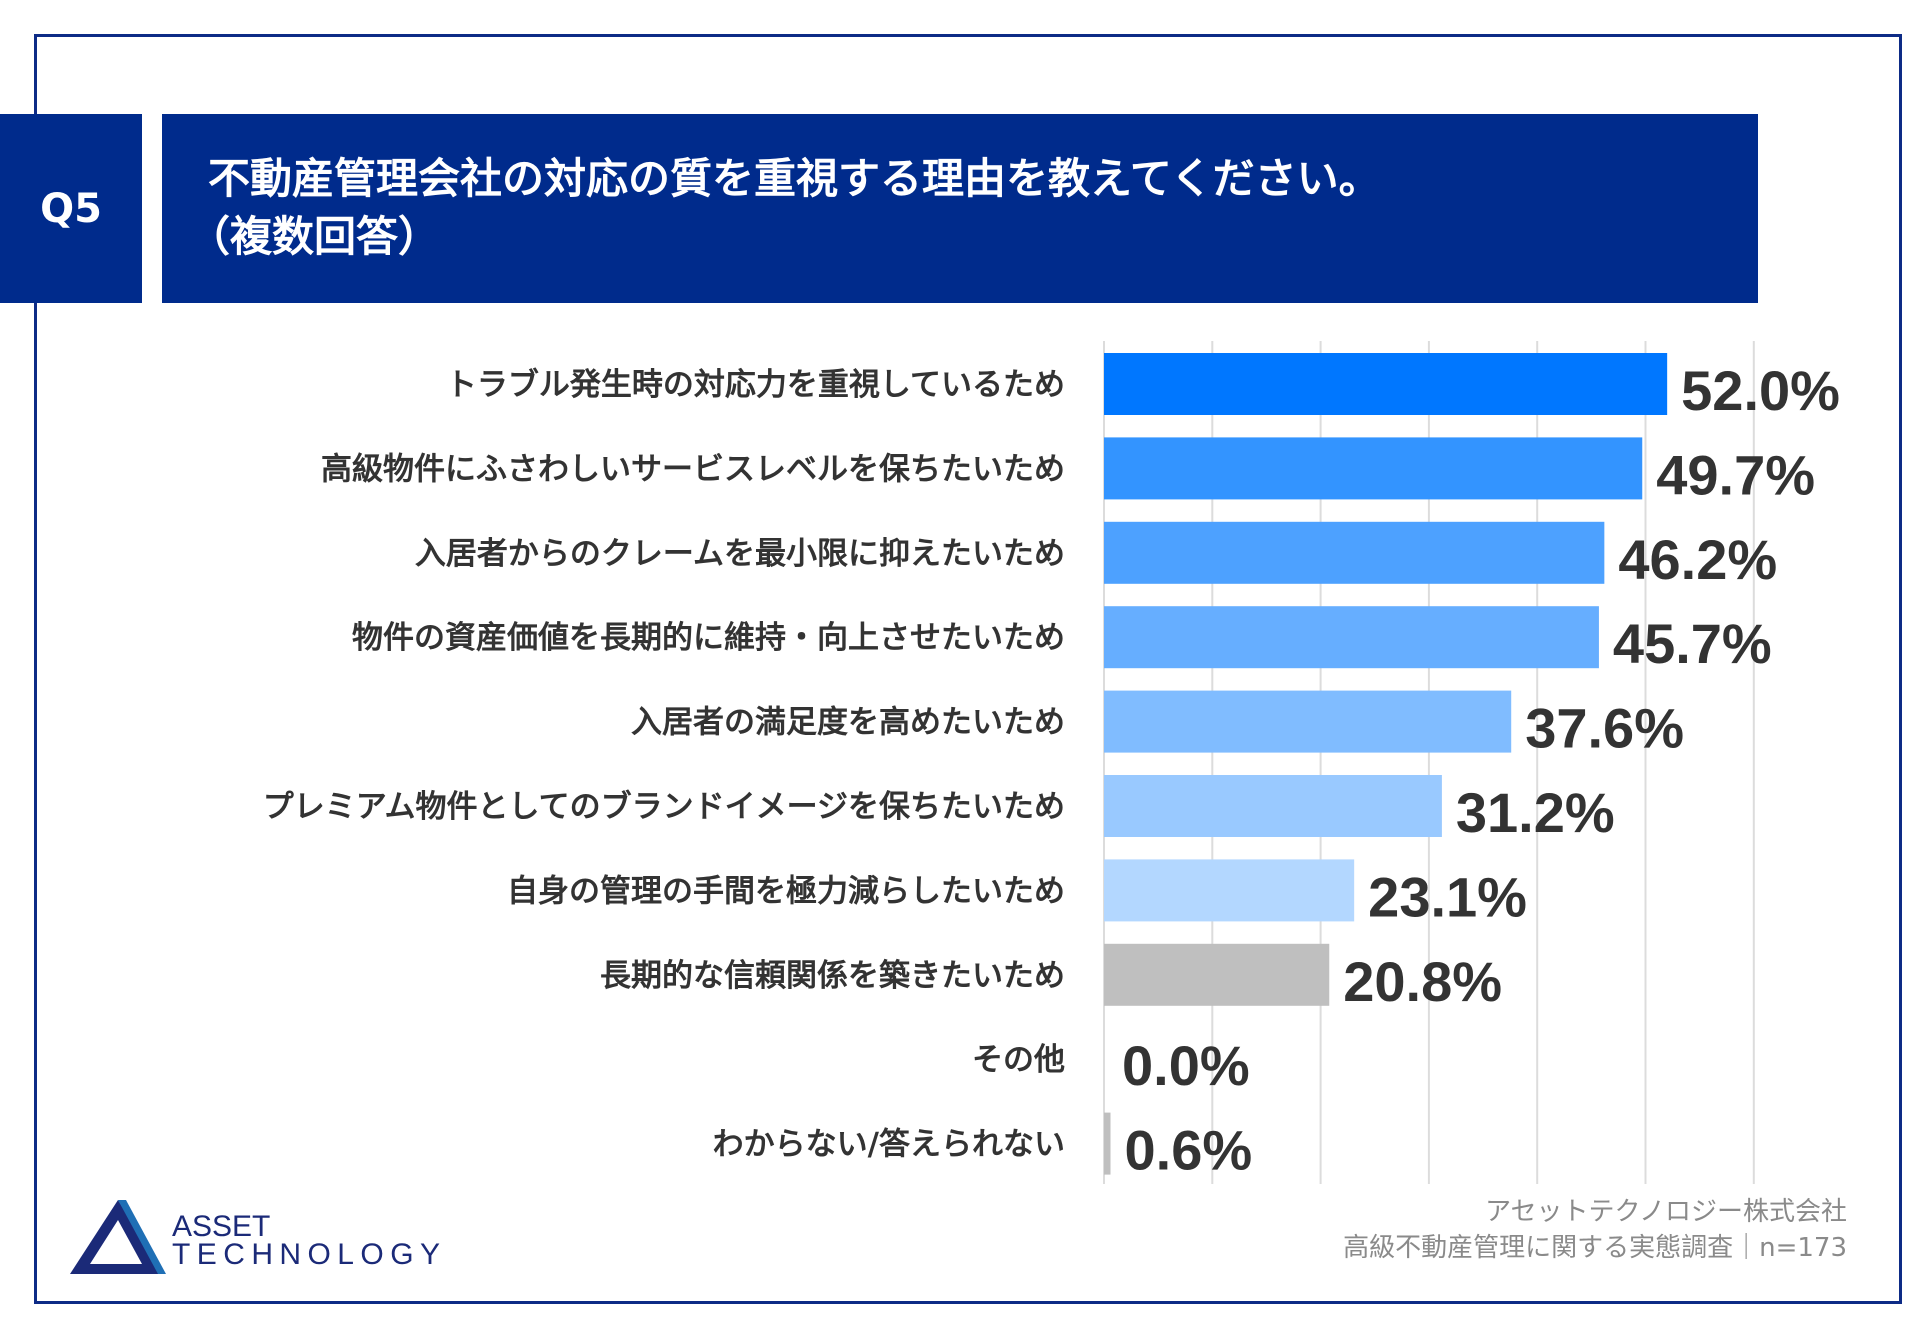  I want to click on value-label: 0.0%, so click(1186, 1065).